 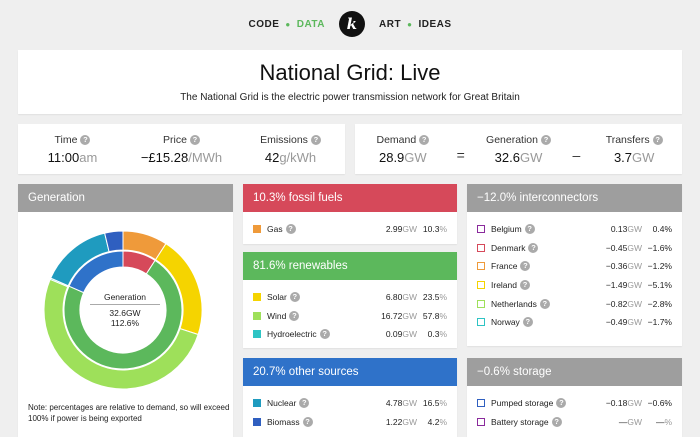 What do you see at coordinates (394, 334) in the screenshot?
I see `source-gw: 0.09` at bounding box center [394, 334].